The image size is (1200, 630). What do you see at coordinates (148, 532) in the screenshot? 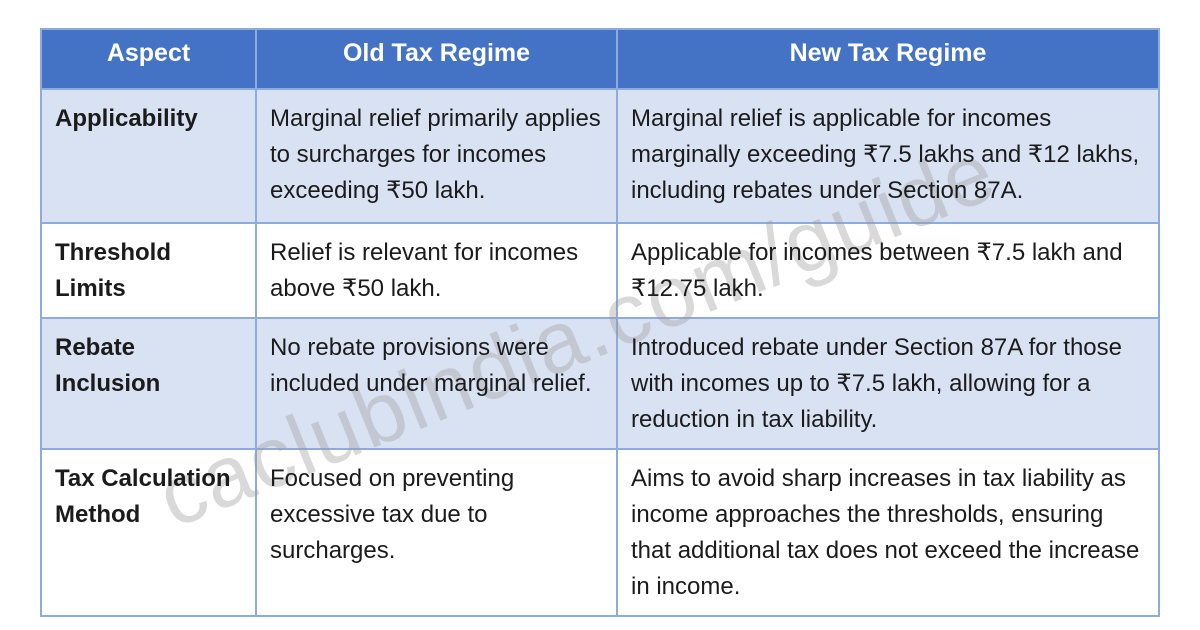
I see `row-label-cell: Tax Calculation Method` at bounding box center [148, 532].